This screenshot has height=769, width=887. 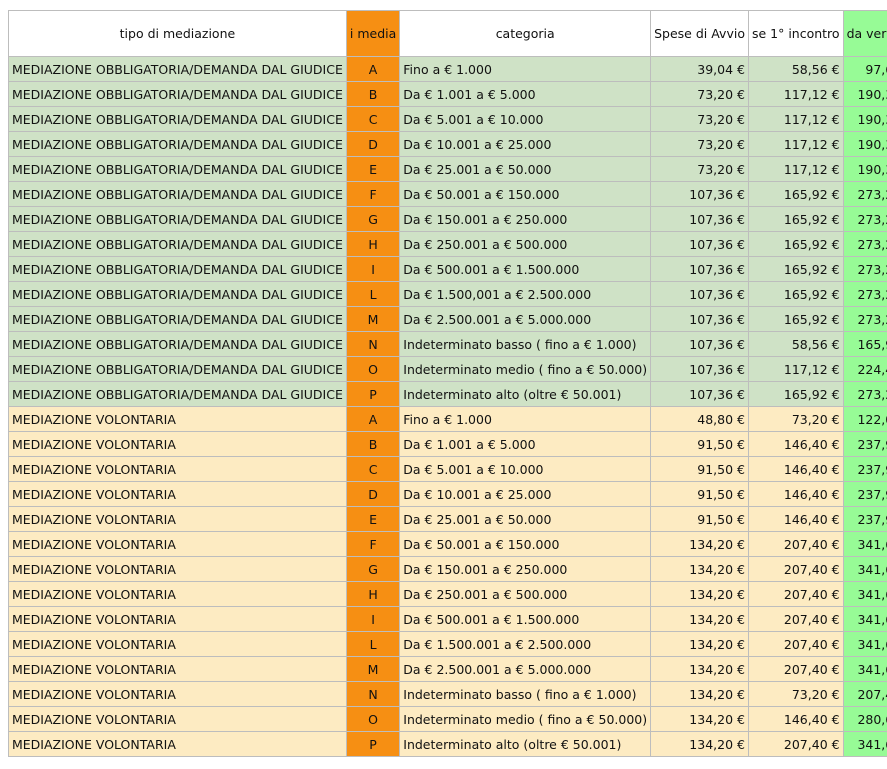 I want to click on cell-categoria: Da € 1.001 a € 5.000, so click(x=525, y=94).